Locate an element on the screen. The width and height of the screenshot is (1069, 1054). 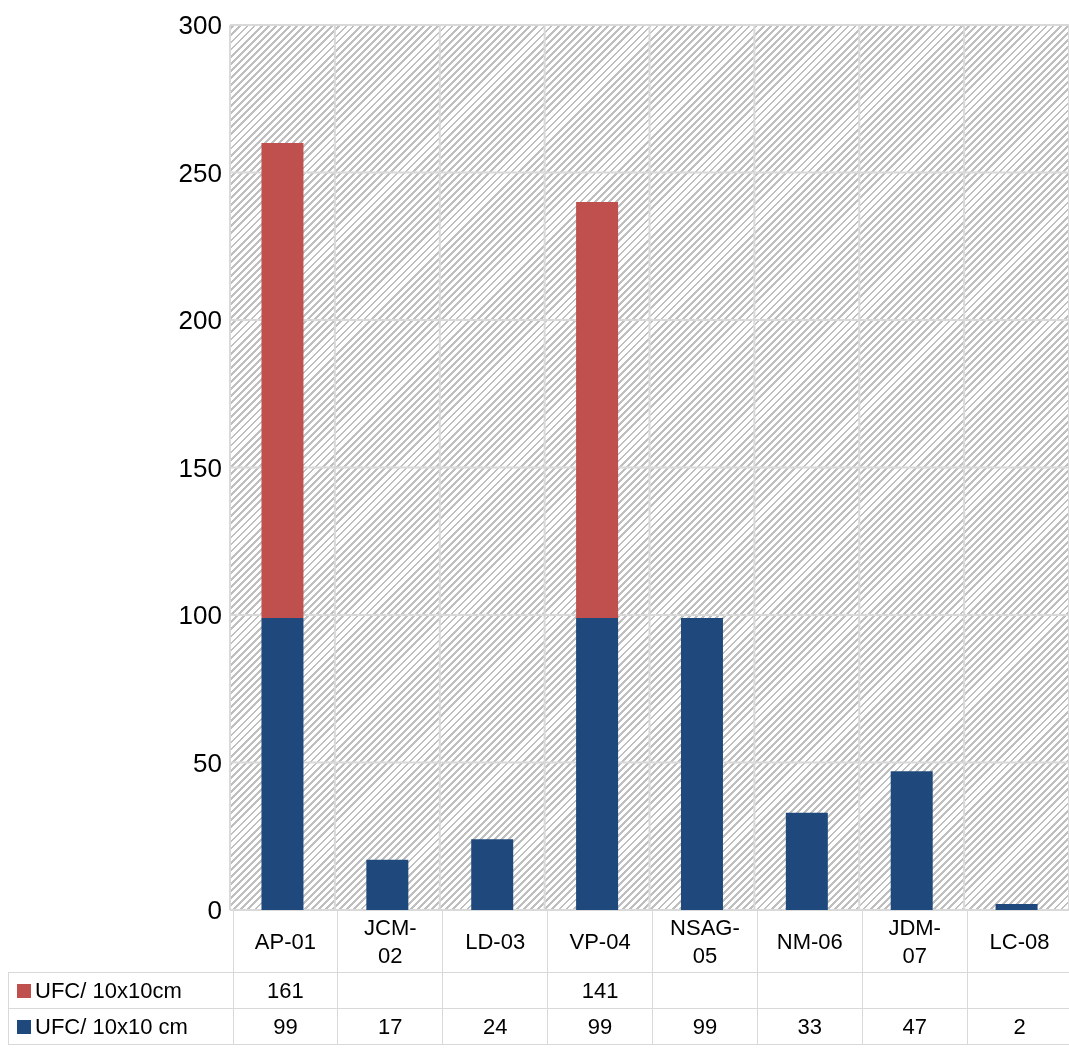
y-tick-label: 100 is located at coordinates (200, 615).